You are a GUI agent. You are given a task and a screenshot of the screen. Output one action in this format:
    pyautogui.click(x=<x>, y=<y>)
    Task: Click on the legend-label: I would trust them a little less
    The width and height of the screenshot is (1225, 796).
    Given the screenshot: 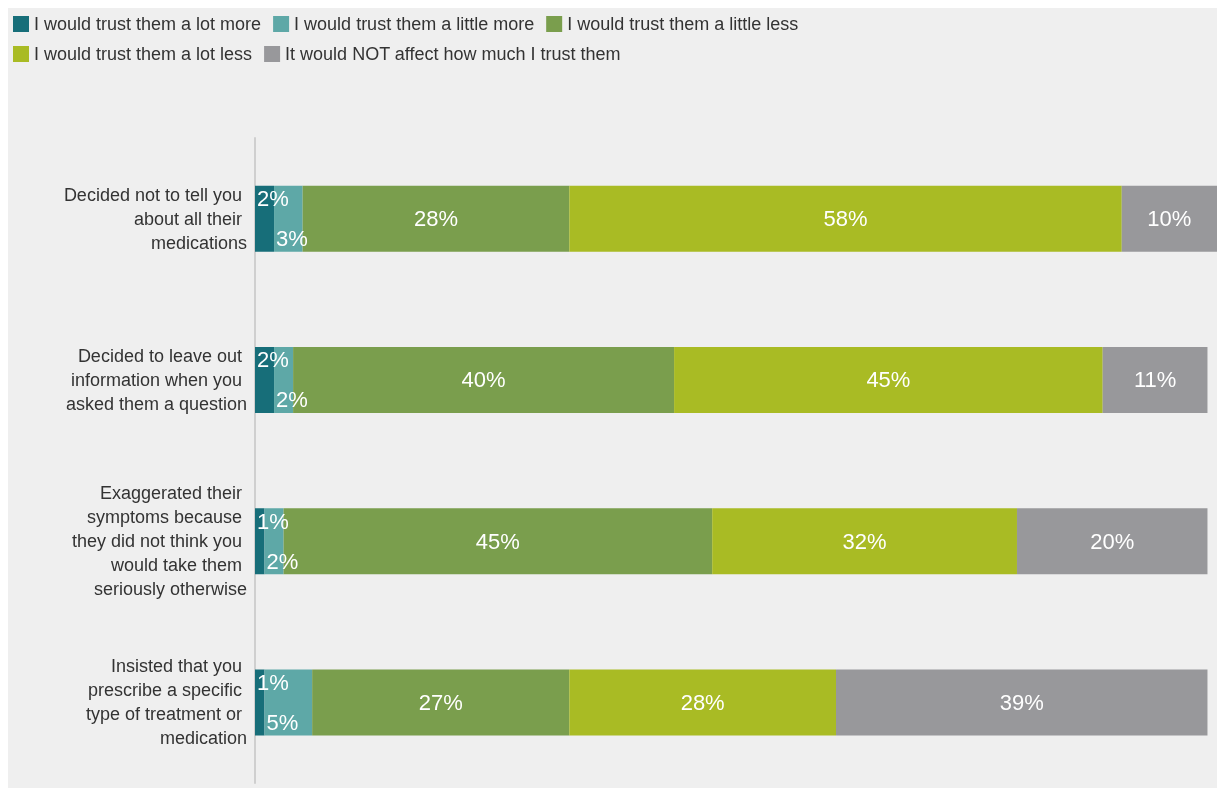 What is the action you would take?
    pyautogui.click(x=683, y=24)
    